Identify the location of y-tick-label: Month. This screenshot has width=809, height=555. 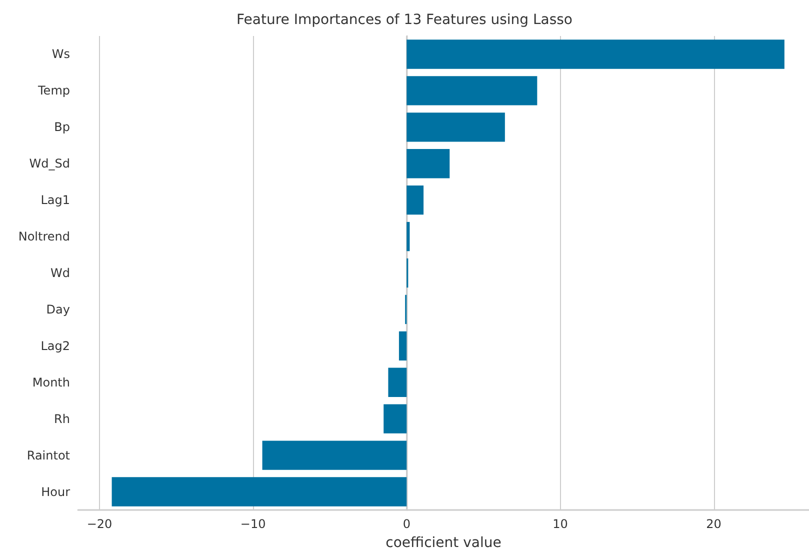
(51, 382).